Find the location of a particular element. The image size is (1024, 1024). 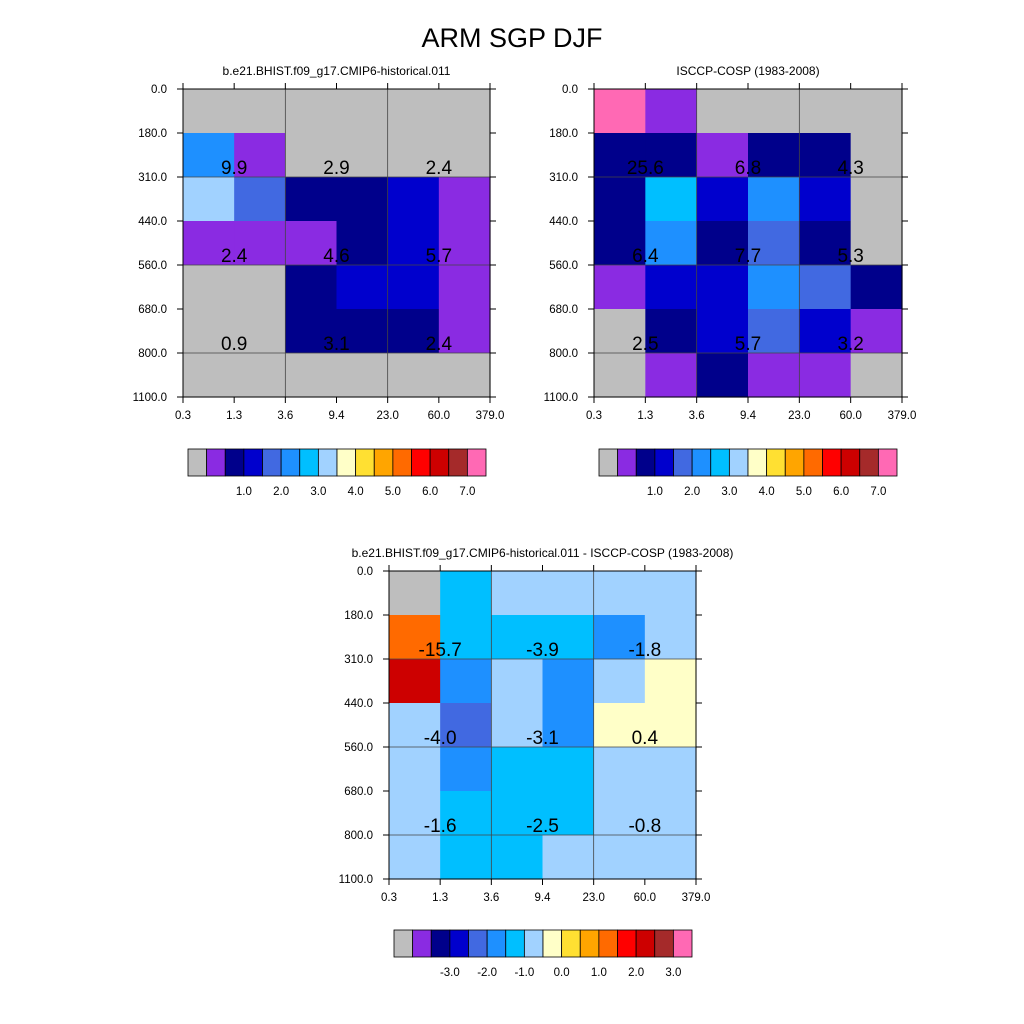

y-tick-label: 440.0 is located at coordinates (152, 222).